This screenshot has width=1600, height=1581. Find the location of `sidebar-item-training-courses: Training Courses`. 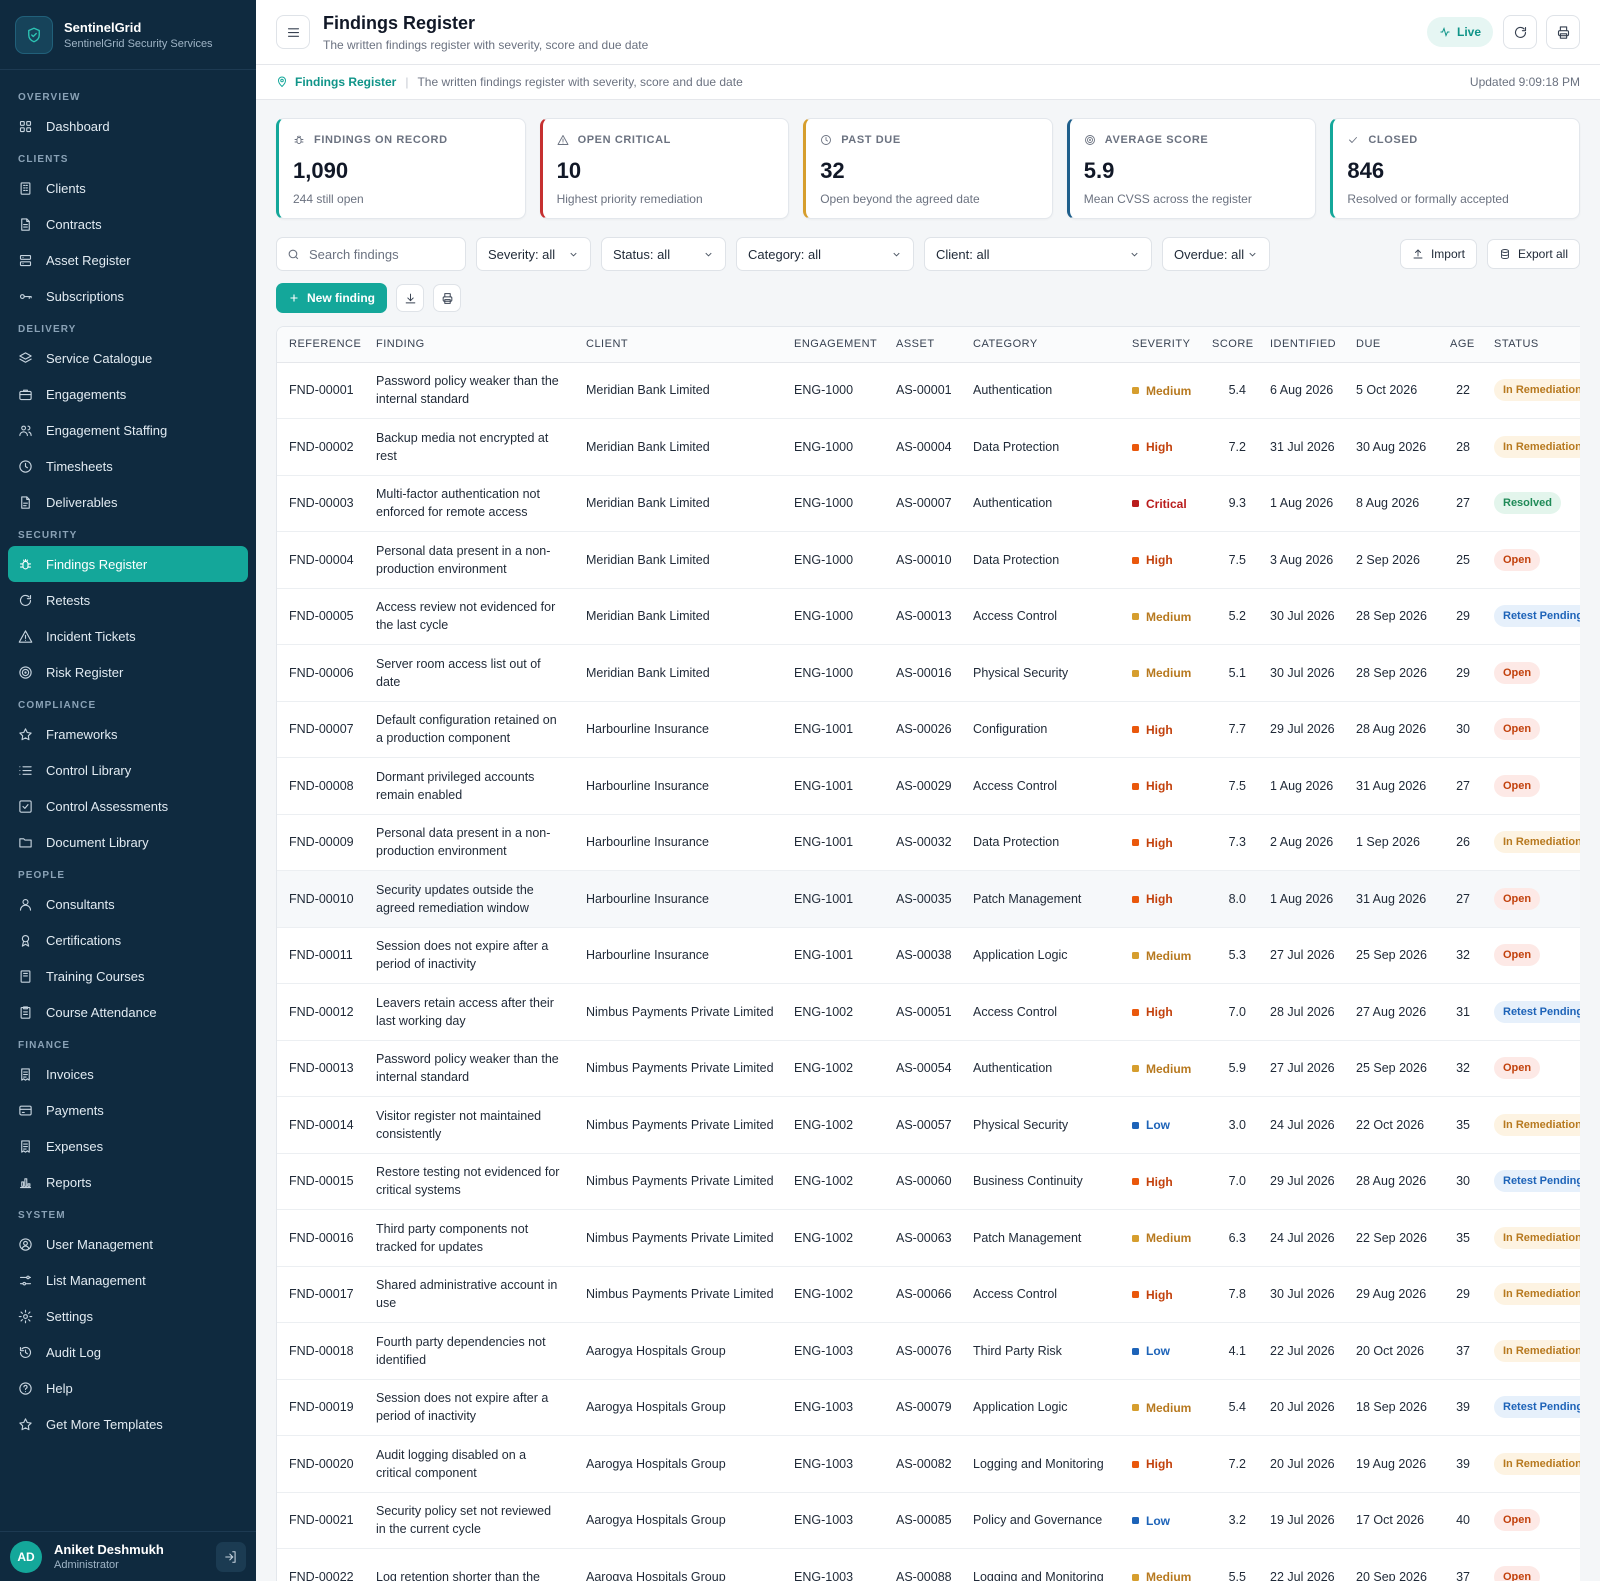

sidebar-item-training-courses: Training Courses is located at coordinates (128, 976).